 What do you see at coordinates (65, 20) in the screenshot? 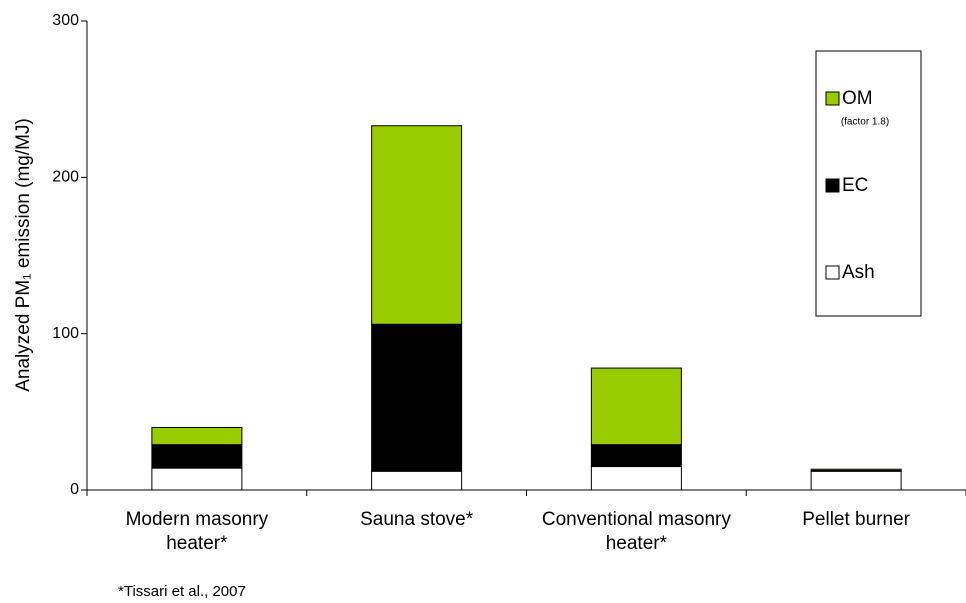
I see `y-tick-label: 300` at bounding box center [65, 20].